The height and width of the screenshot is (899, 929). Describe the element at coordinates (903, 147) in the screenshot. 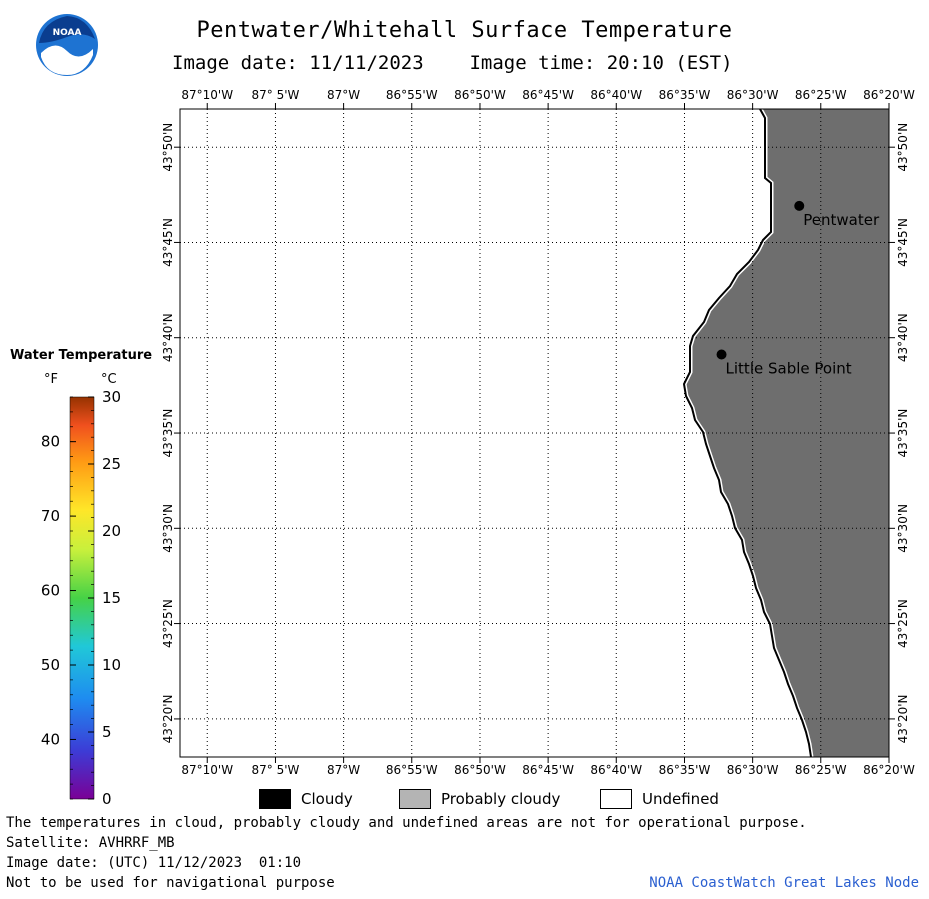

I see `lat-label-right: 43°50'N` at that location.